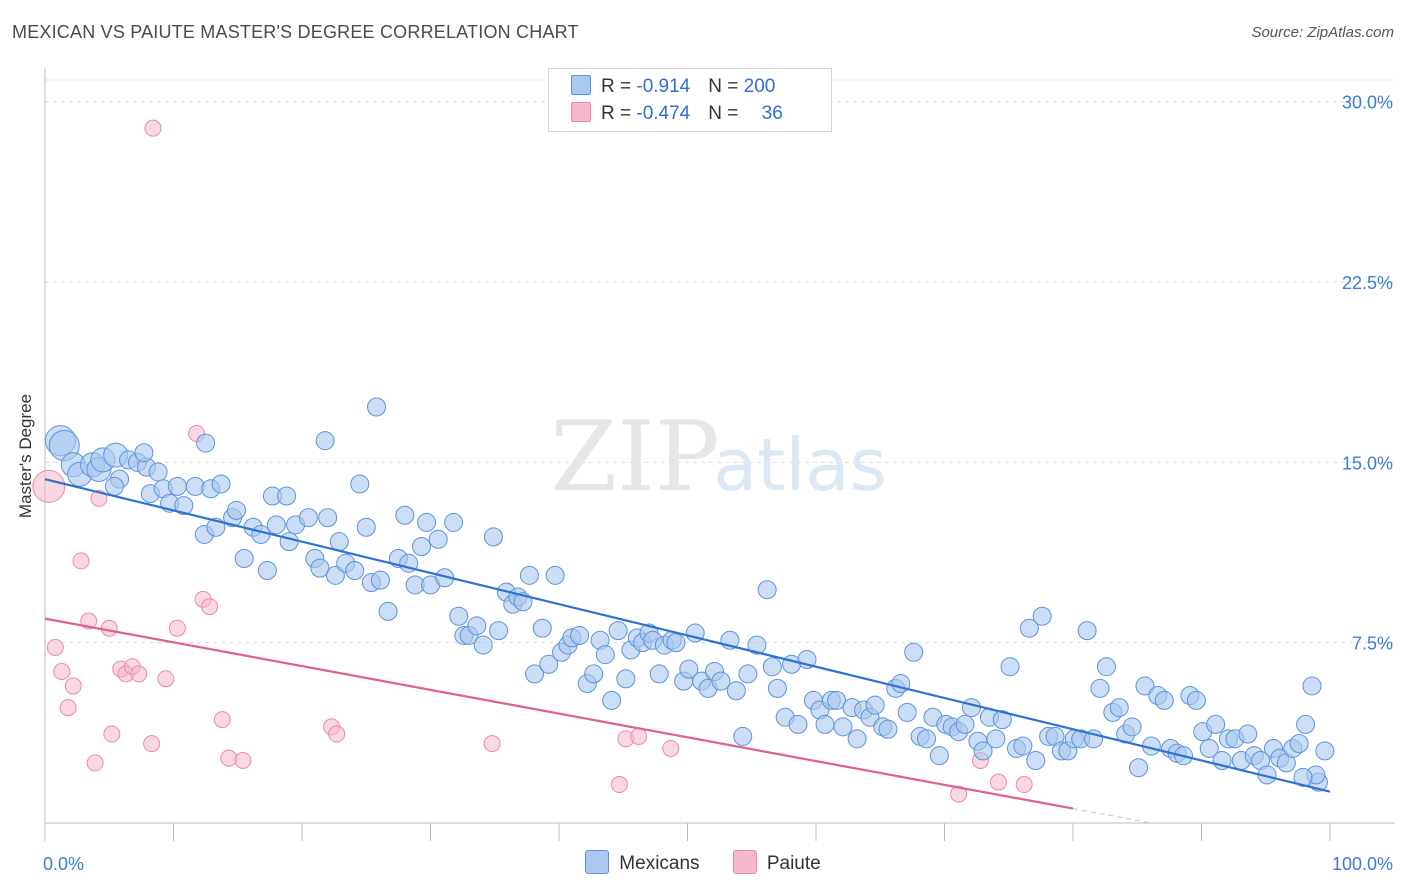 This screenshot has width=1406, height=892. Describe the element at coordinates (1322, 32) in the screenshot. I see `source-label: Source: ZipAtlas.com` at that location.